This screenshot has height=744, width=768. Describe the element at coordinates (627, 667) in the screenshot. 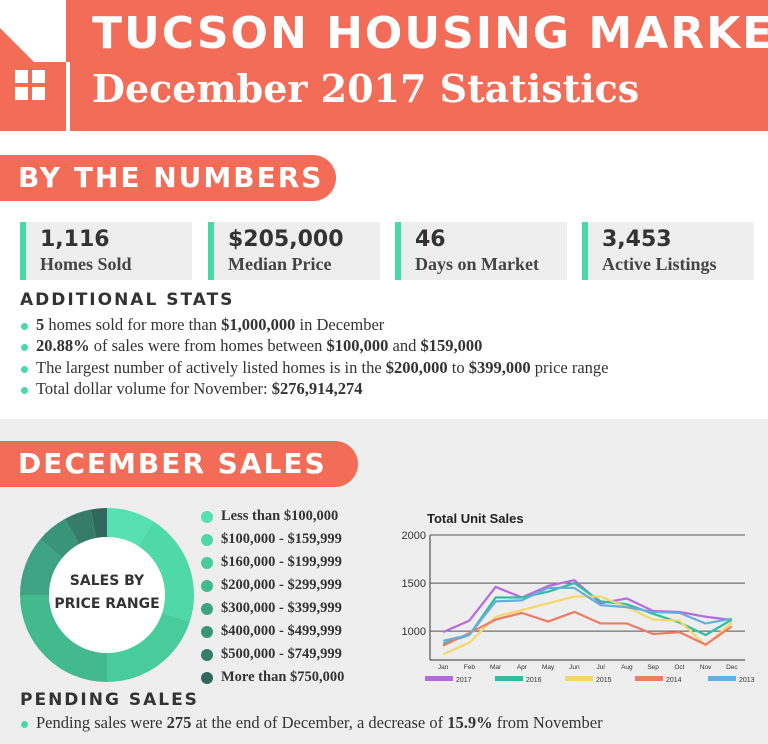

I see `x-tick-label: Aug` at that location.